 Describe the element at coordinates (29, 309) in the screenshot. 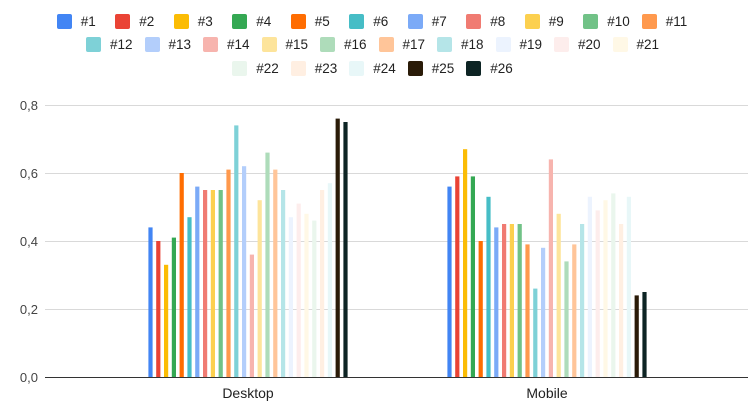

I see `y-tick-label: 0,2` at that location.